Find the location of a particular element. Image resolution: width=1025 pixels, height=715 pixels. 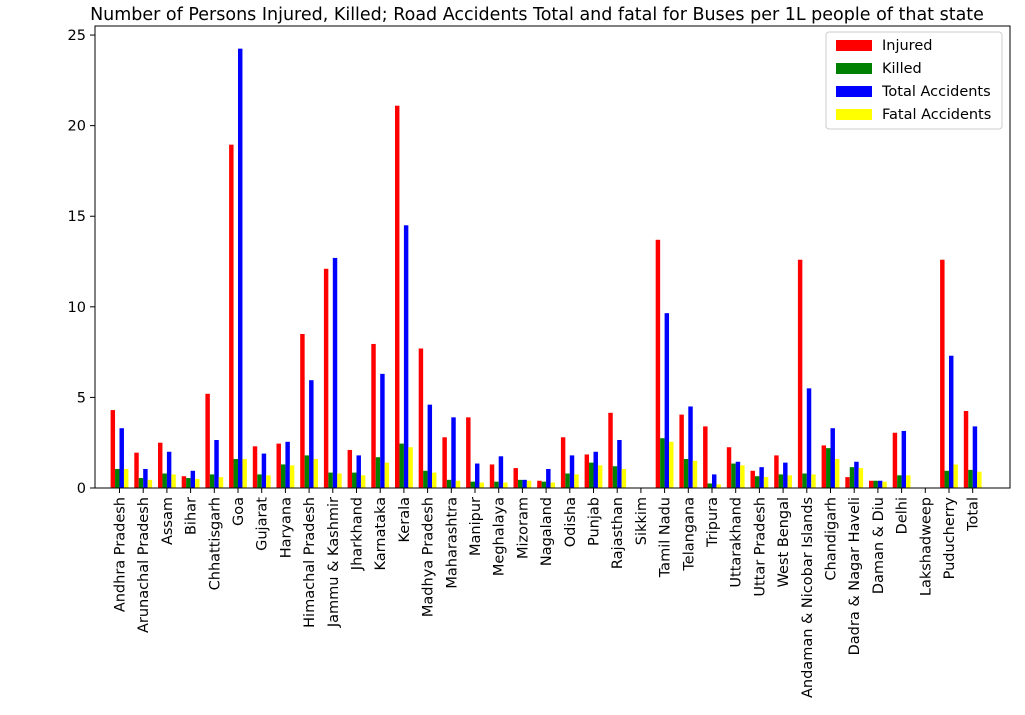

x-tick-label-26: Uttarakhand is located at coordinates (737, 542).